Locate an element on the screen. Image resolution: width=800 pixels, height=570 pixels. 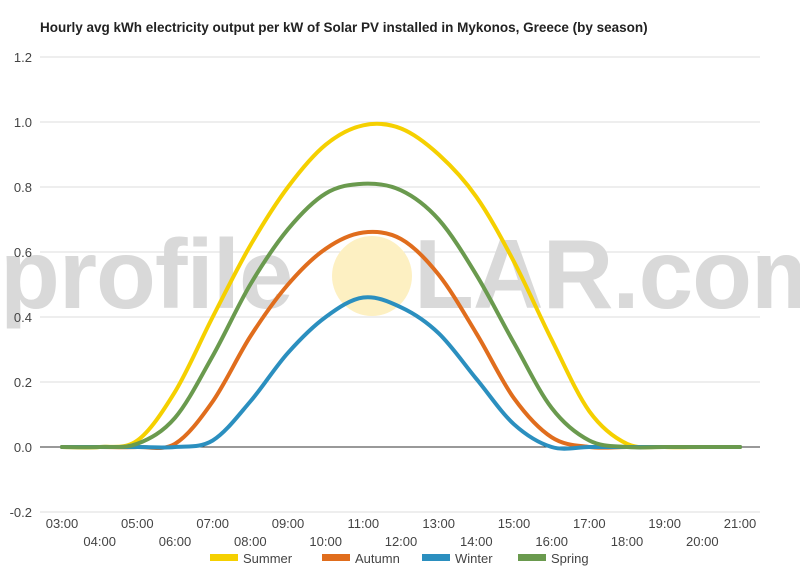
watermark-text-right: LAR.com is located at coordinates (607, 274).